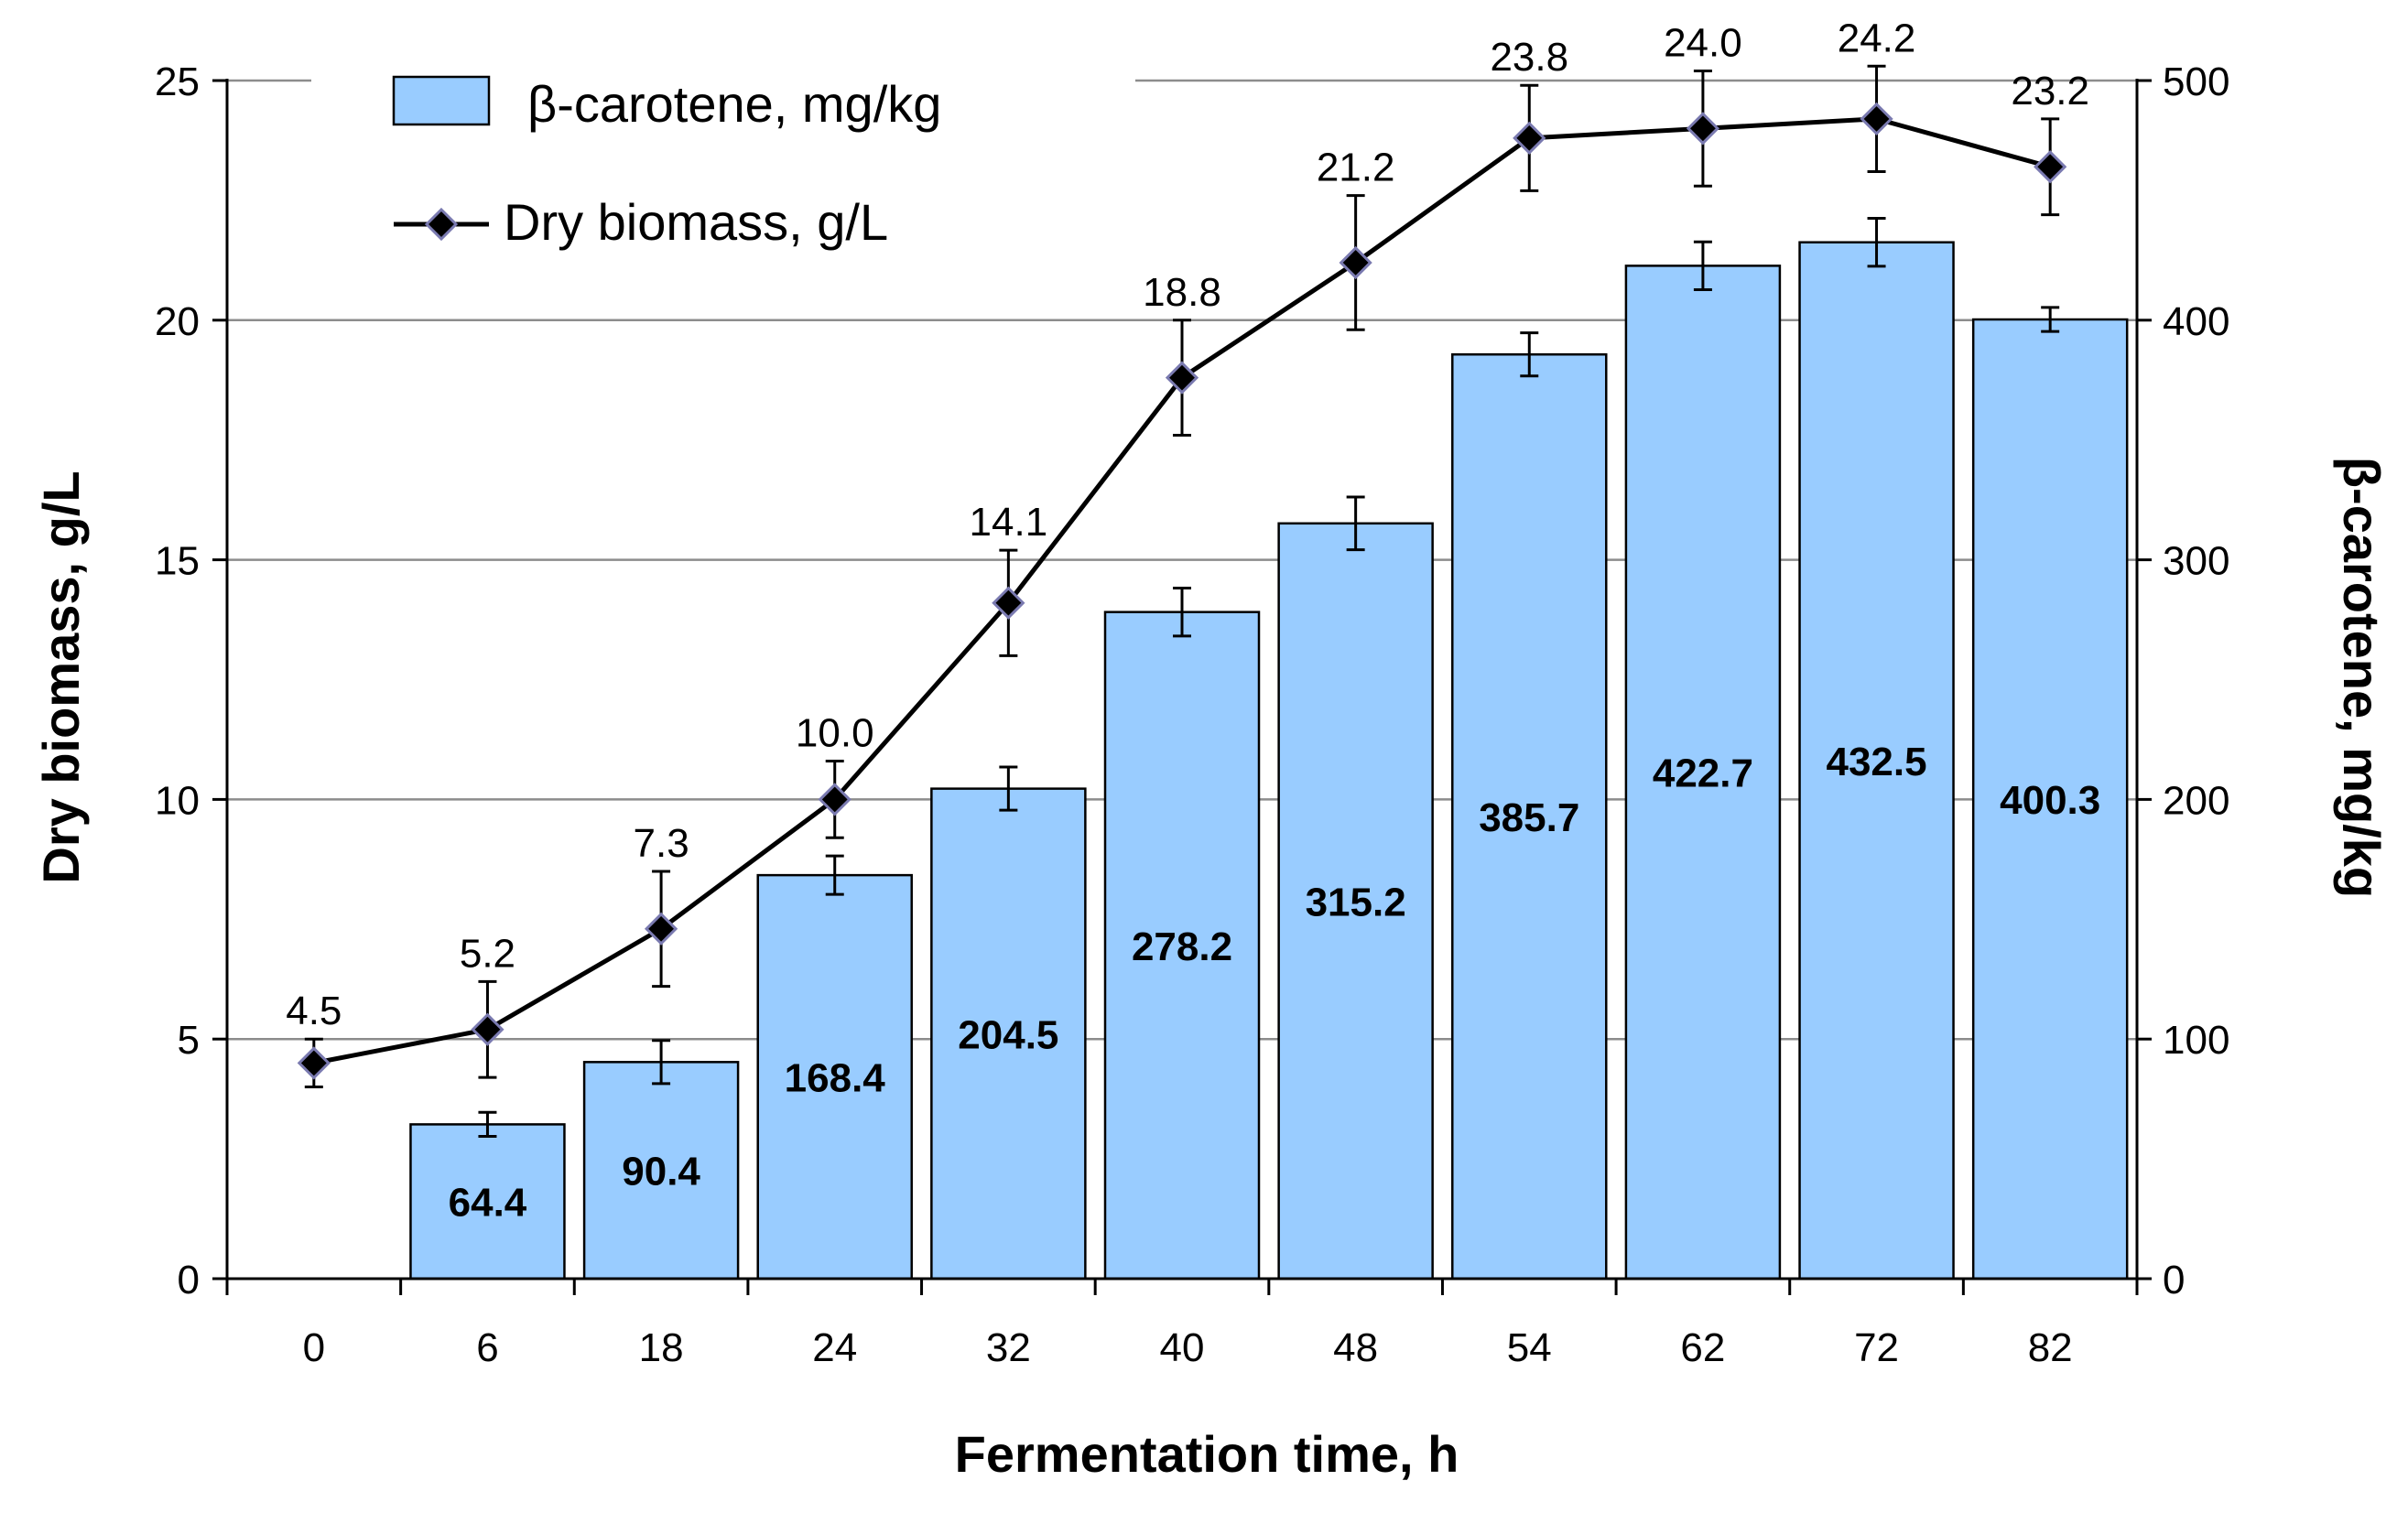 The height and width of the screenshot is (1513, 2408). What do you see at coordinates (1008, 1347) in the screenshot?
I see `x-tick-label: 32` at bounding box center [1008, 1347].